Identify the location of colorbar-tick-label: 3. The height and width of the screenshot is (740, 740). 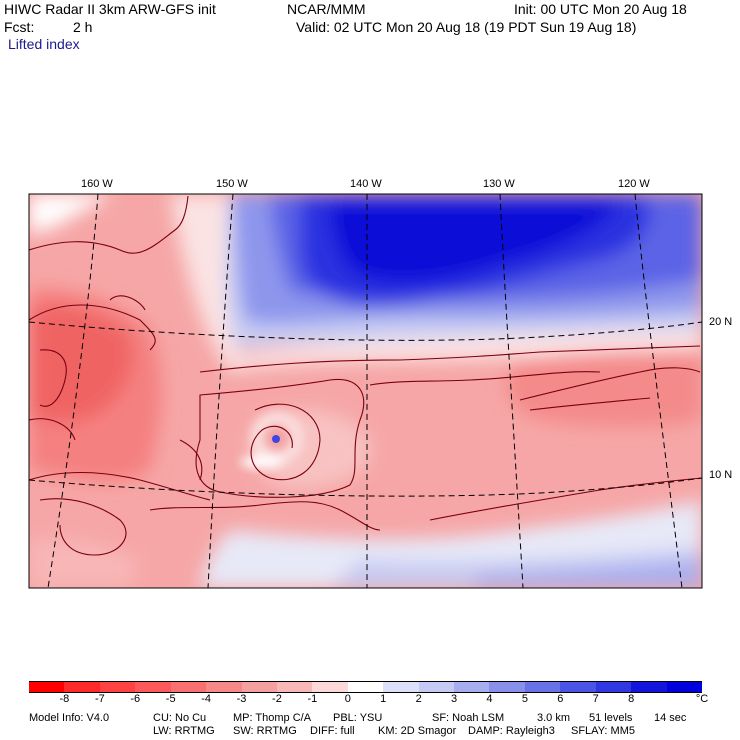
(454, 699).